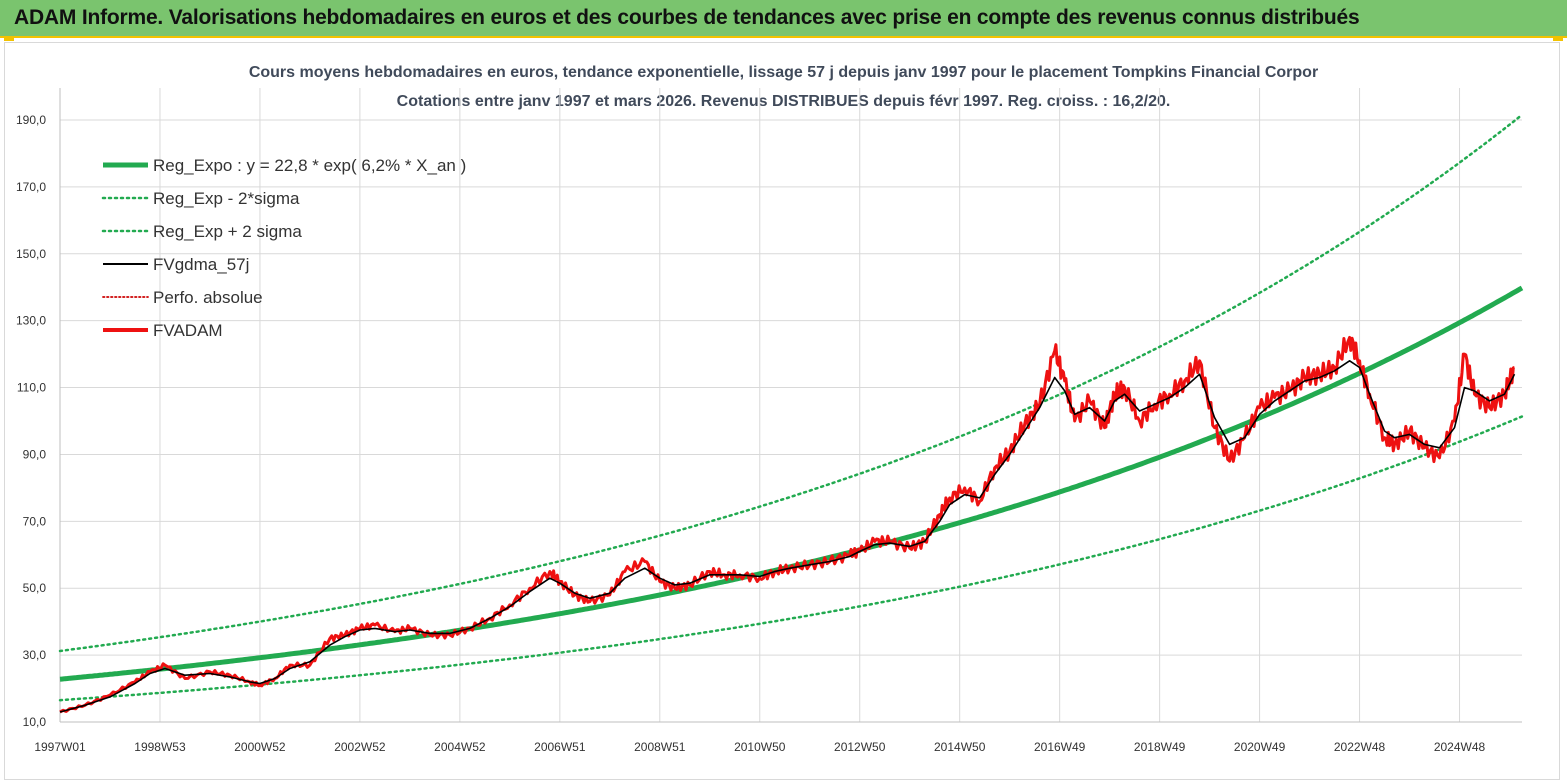 This screenshot has height=783, width=1567. I want to click on x-tick-label: 2006W51, so click(560, 747).